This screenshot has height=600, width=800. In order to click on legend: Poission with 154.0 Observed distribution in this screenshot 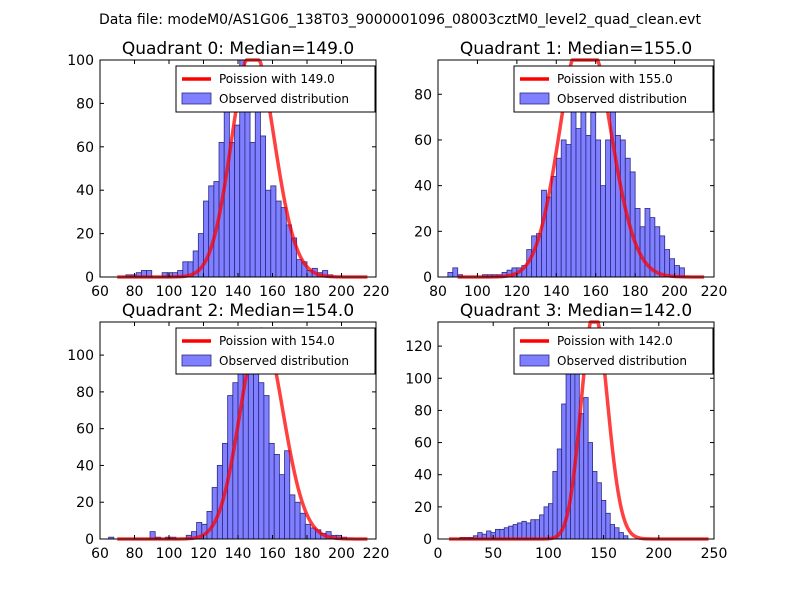, I will do `click(275, 351)`.